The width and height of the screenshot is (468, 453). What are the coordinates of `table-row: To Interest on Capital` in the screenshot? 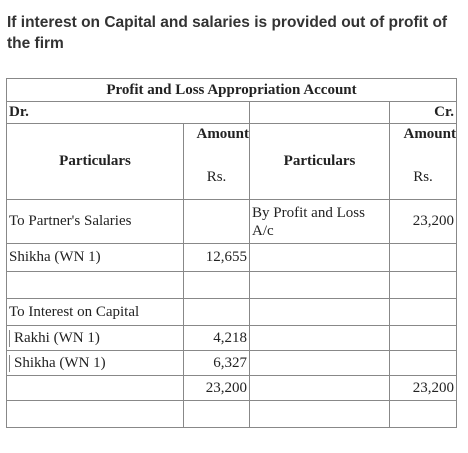 It's located at (231, 312).